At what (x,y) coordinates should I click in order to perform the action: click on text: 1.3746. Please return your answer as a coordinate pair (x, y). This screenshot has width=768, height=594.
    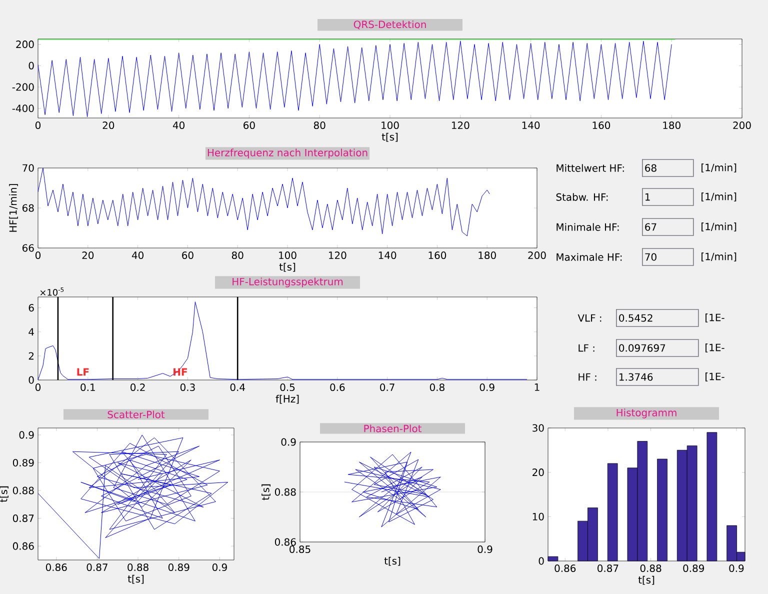
    Looking at the image, I should click on (636, 377).